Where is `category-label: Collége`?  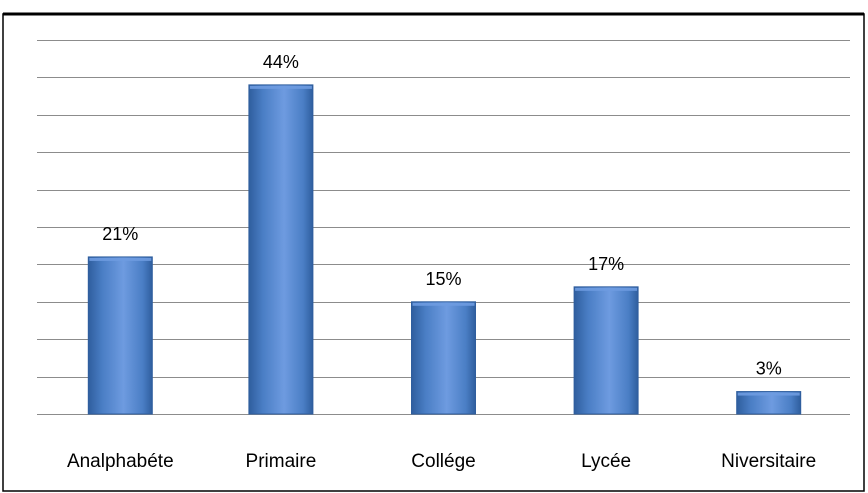
category-label: Collége is located at coordinates (443, 461).